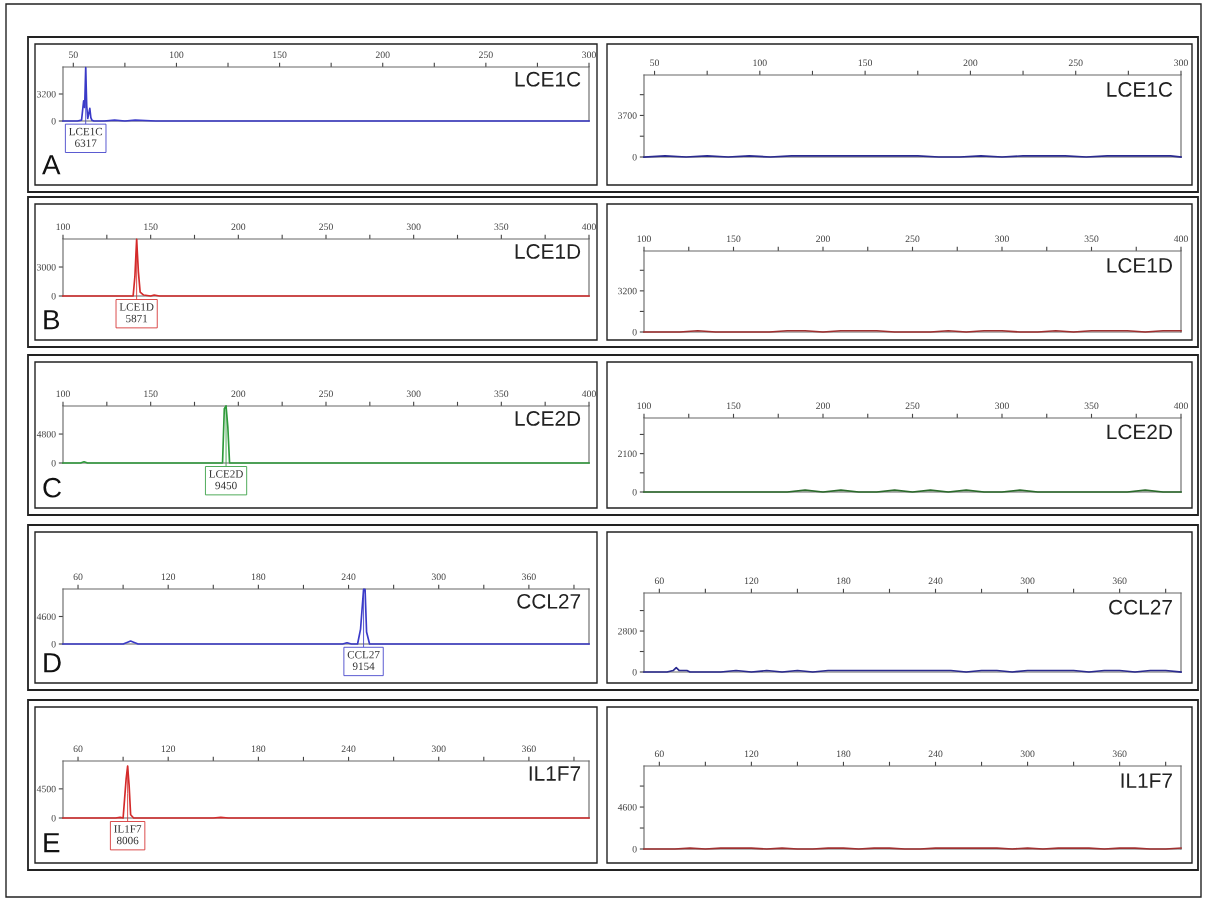 The height and width of the screenshot is (901, 1207). I want to click on text: B, so click(52, 320).